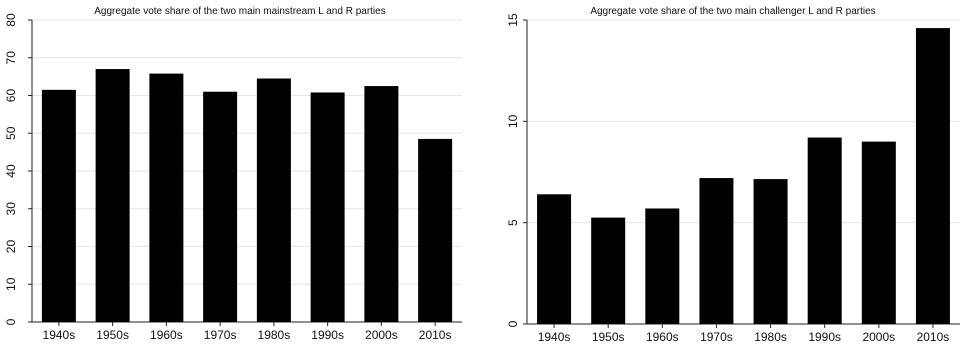 This screenshot has height=351, width=968. I want to click on y-tick-label: 50, so click(11, 133).